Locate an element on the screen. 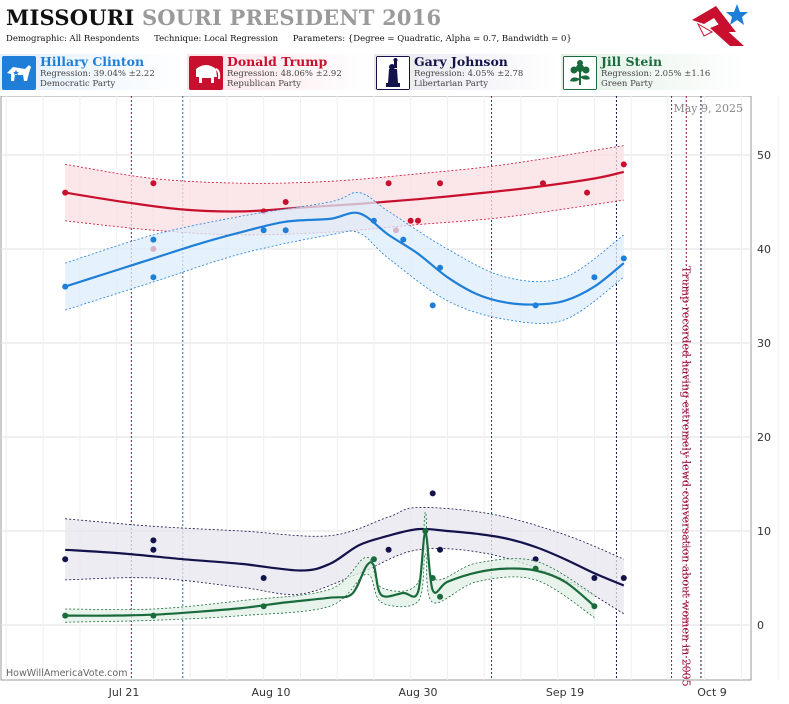  y-tick-label: 0 is located at coordinates (760, 625).